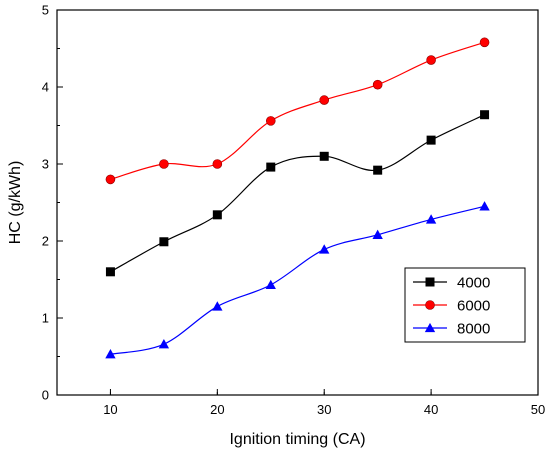  I want to click on y-tick-label: 0, so click(45, 395).